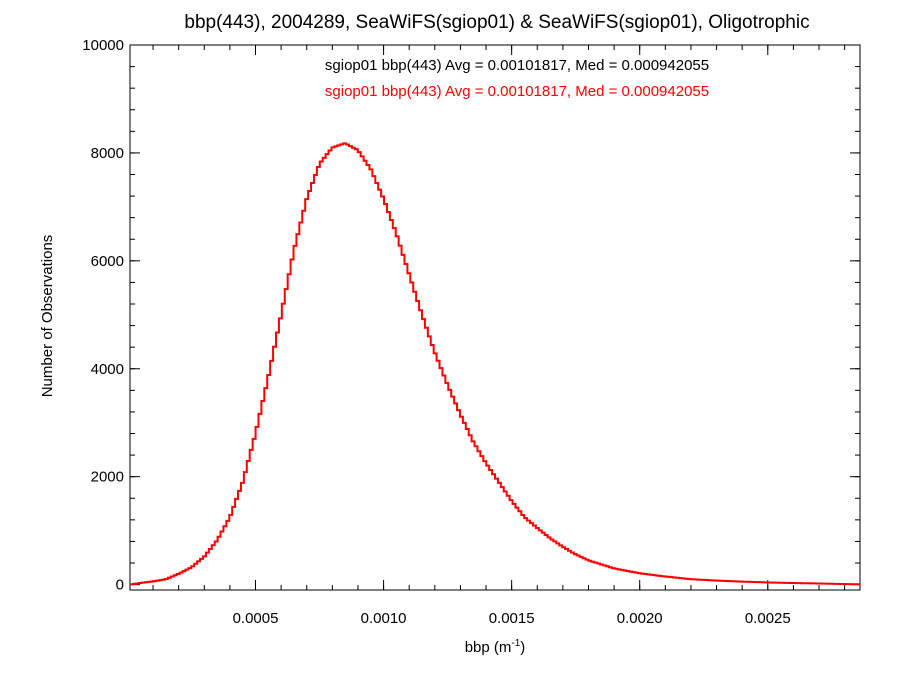 The height and width of the screenshot is (675, 900). I want to click on y-tick-label: 0, so click(120, 585).